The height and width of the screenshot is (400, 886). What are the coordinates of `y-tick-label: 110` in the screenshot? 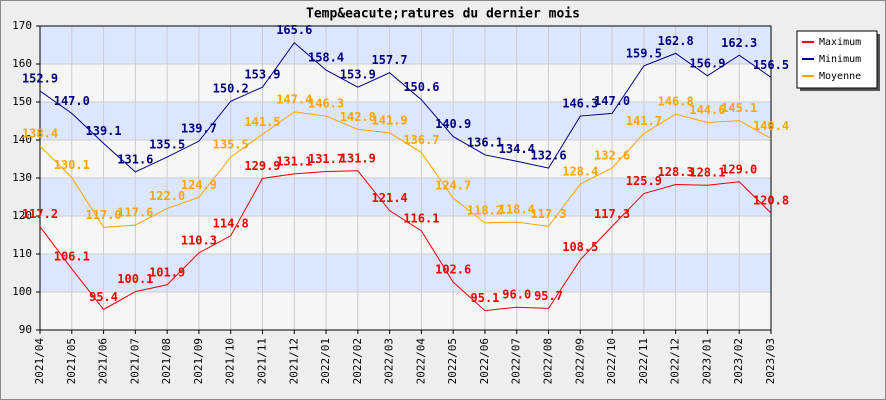 It's located at (22, 253).